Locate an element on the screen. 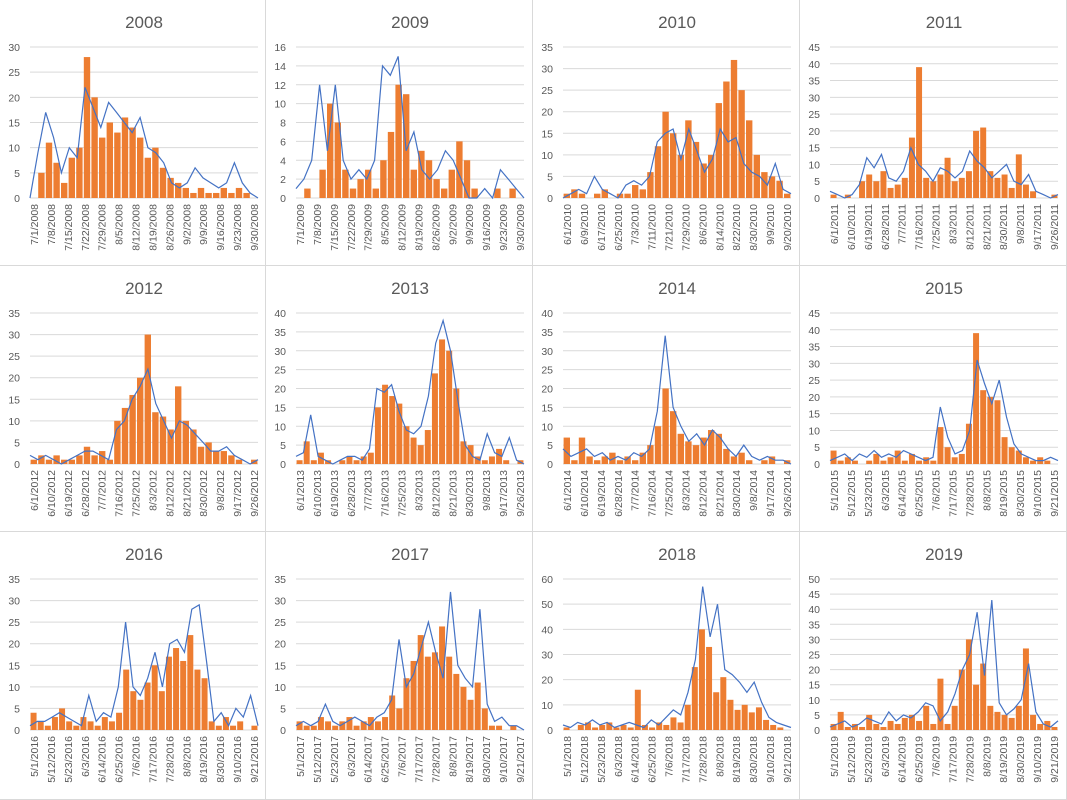 The height and width of the screenshot is (800, 1067). x-tick-label: 8/21/2011 is located at coordinates (987, 227).